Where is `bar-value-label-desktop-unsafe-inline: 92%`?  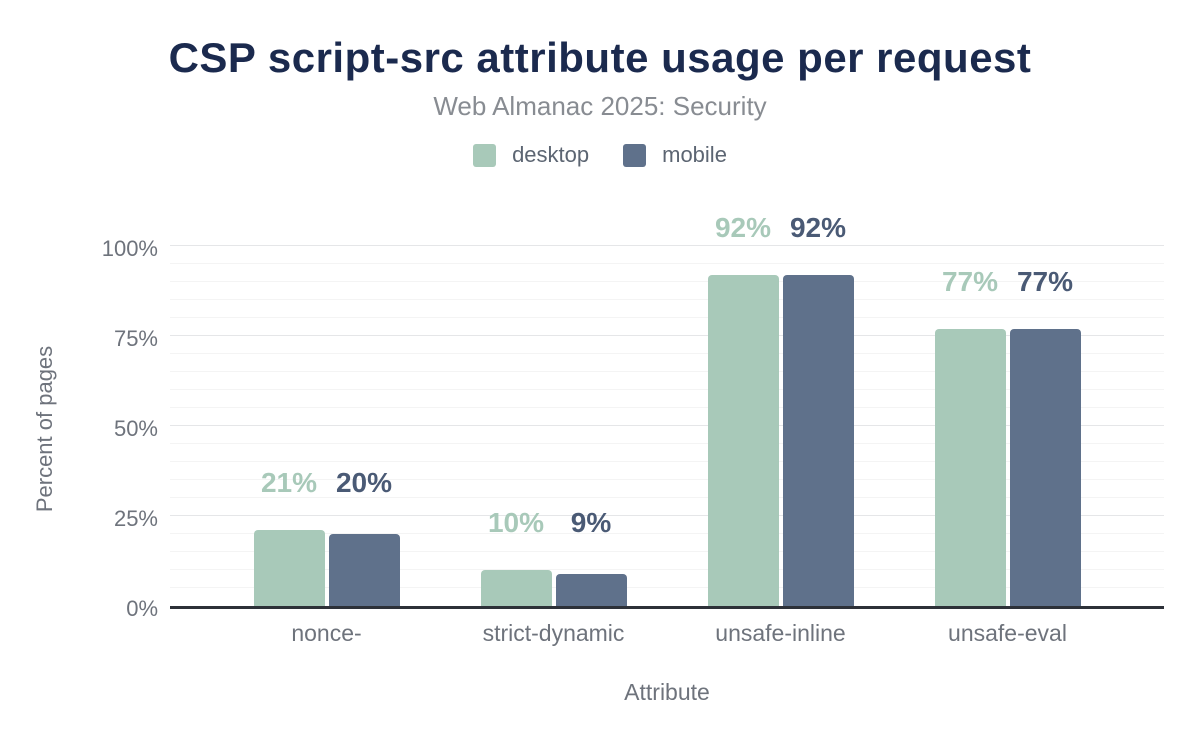 bar-value-label-desktop-unsafe-inline: 92% is located at coordinates (743, 227).